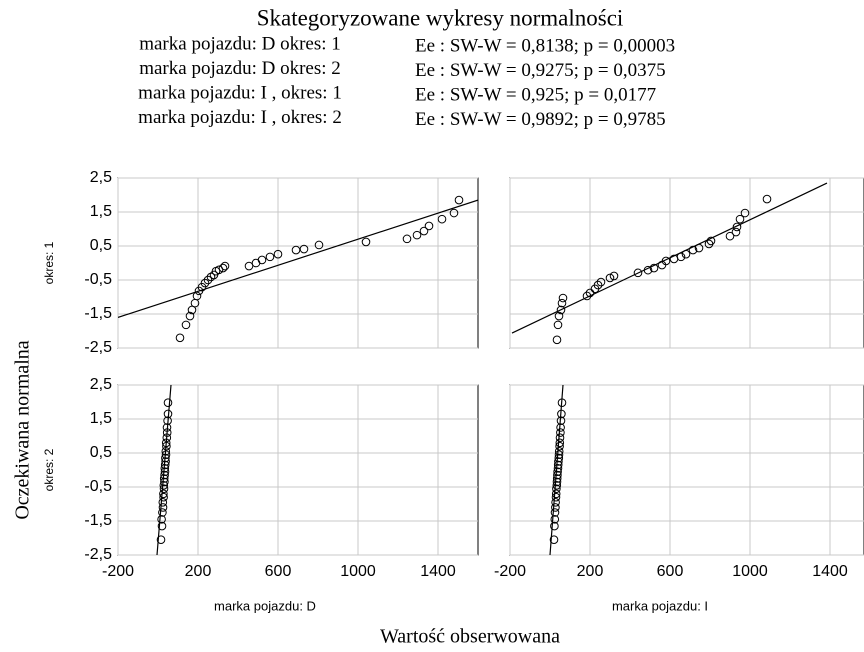  What do you see at coordinates (545, 45) in the screenshot?
I see `legend-stat: Ee : SW-W = 0,8138; p = 0,00003` at bounding box center [545, 45].